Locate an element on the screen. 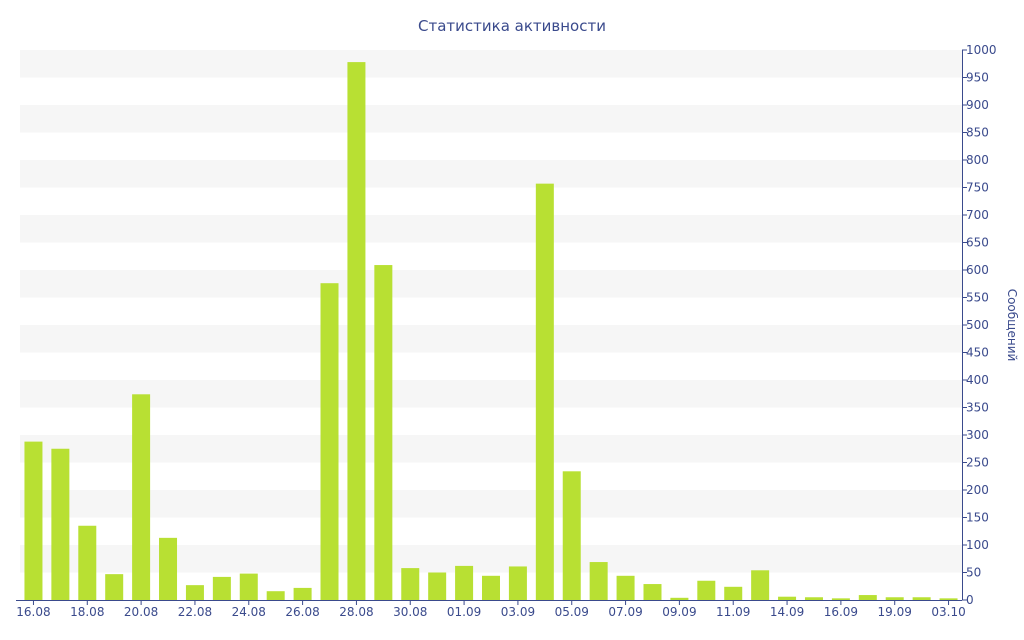 The width and height of the screenshot is (1024, 640). x-tick-label: 20.08 is located at coordinates (141, 612).